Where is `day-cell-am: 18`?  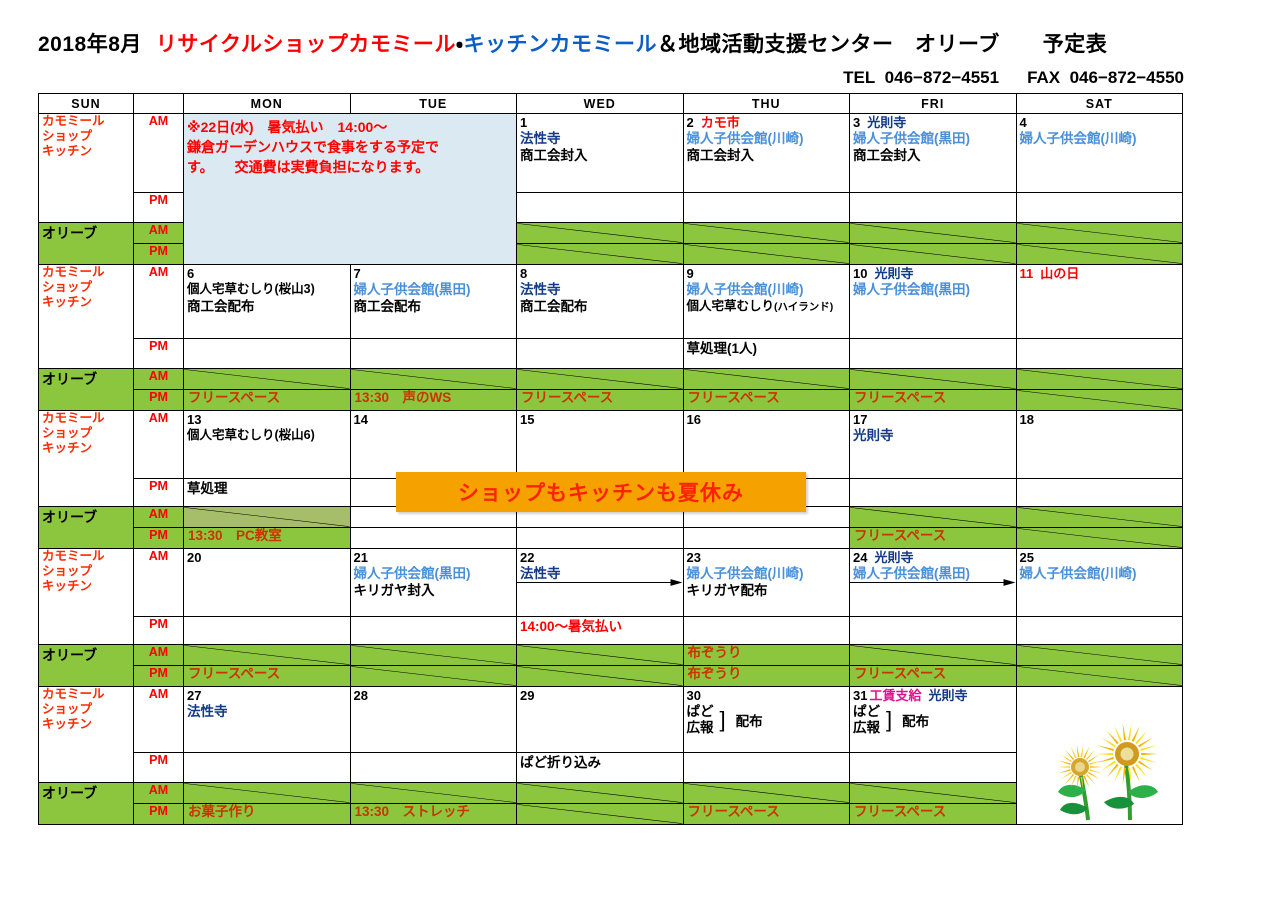 day-cell-am: 18 is located at coordinates (1099, 444).